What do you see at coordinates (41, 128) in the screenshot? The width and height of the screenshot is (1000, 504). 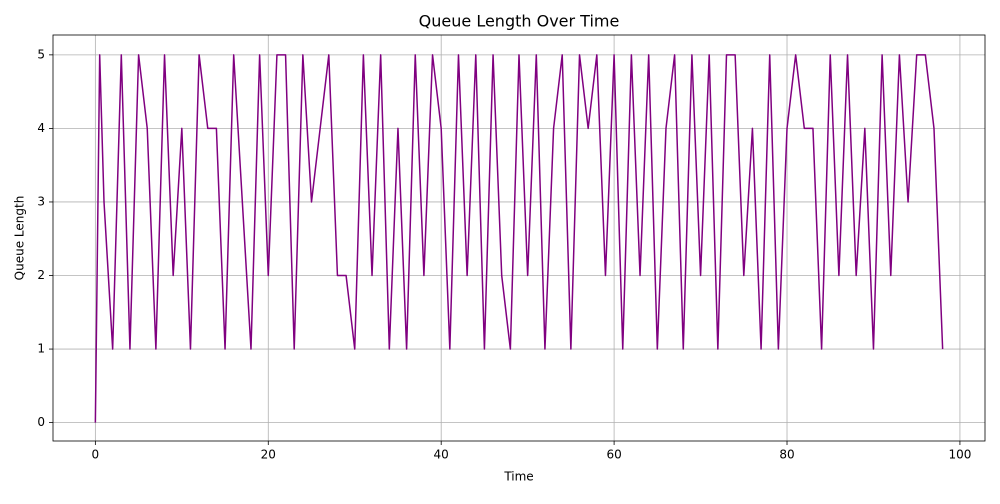 I see `y-tick-label: 4` at bounding box center [41, 128].